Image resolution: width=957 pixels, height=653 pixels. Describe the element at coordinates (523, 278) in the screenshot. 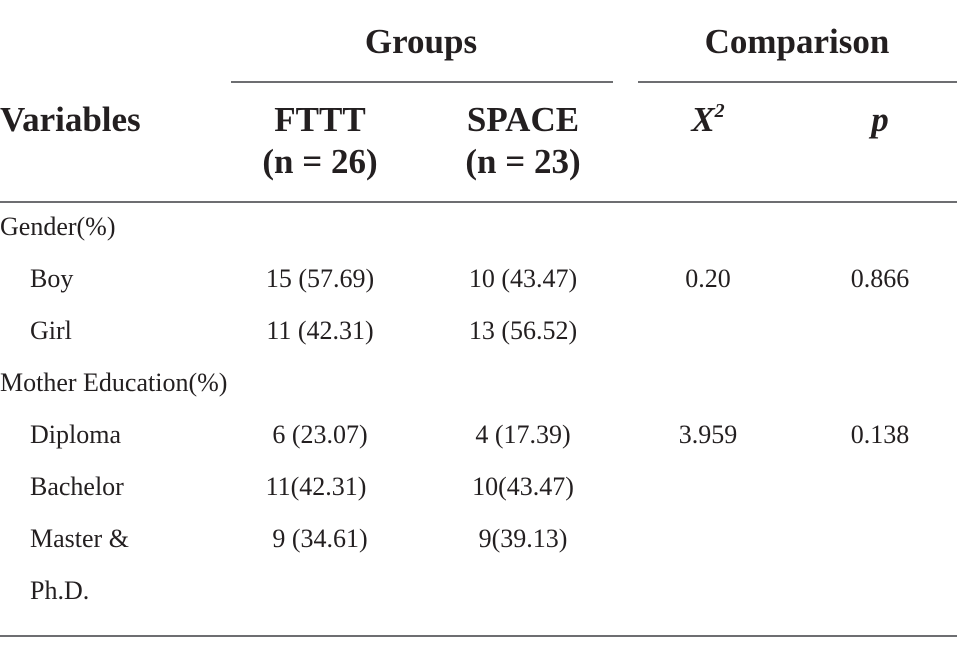

I see `cell-boy-space: 10 (43.47)` at that location.